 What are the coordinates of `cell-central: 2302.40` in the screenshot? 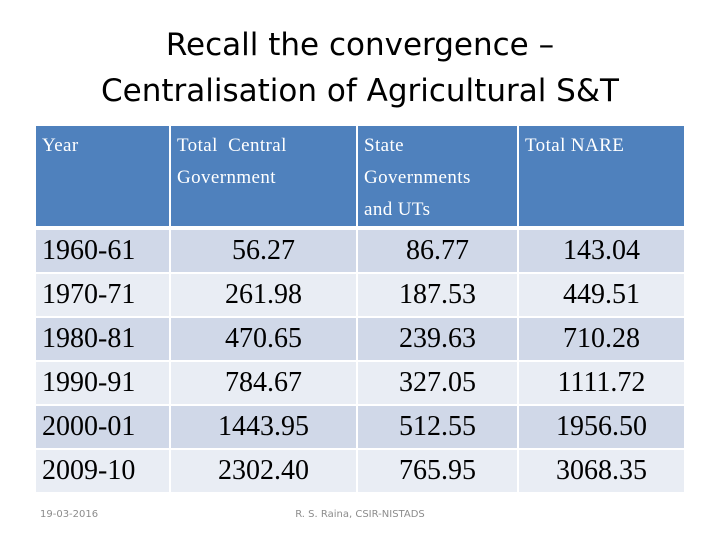 It's located at (264, 470).